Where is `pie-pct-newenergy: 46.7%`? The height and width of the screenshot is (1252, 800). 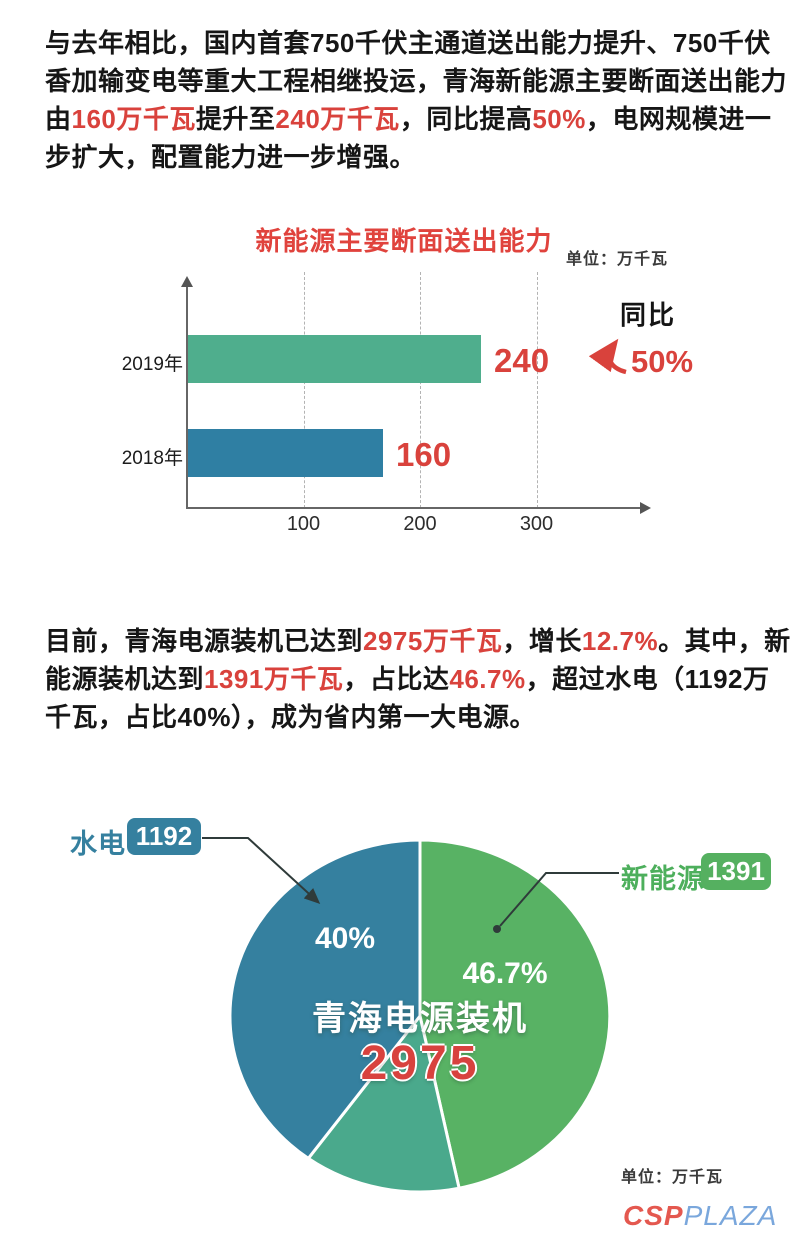
pie-pct-newenergy: 46.7% is located at coordinates (505, 973).